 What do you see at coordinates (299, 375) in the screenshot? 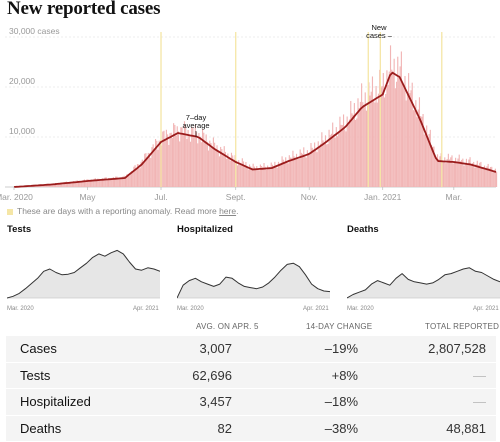
I see `row-change: +8%` at bounding box center [299, 375].